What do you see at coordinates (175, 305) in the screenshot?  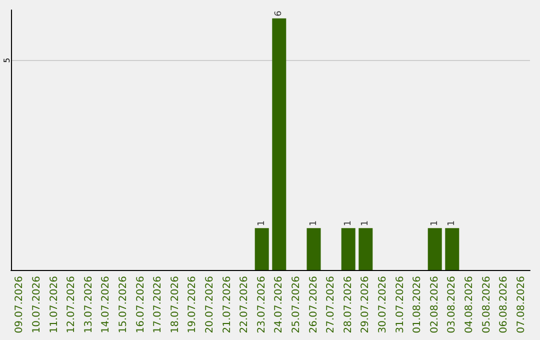 I see `x-tick-label: 18.07.2026` at bounding box center [175, 305].